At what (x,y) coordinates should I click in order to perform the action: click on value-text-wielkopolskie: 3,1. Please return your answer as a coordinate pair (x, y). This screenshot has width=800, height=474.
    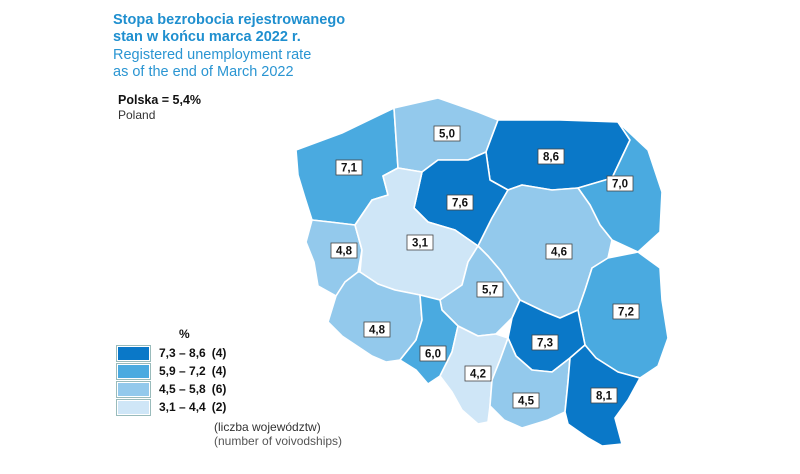
    Looking at the image, I should click on (420, 244).